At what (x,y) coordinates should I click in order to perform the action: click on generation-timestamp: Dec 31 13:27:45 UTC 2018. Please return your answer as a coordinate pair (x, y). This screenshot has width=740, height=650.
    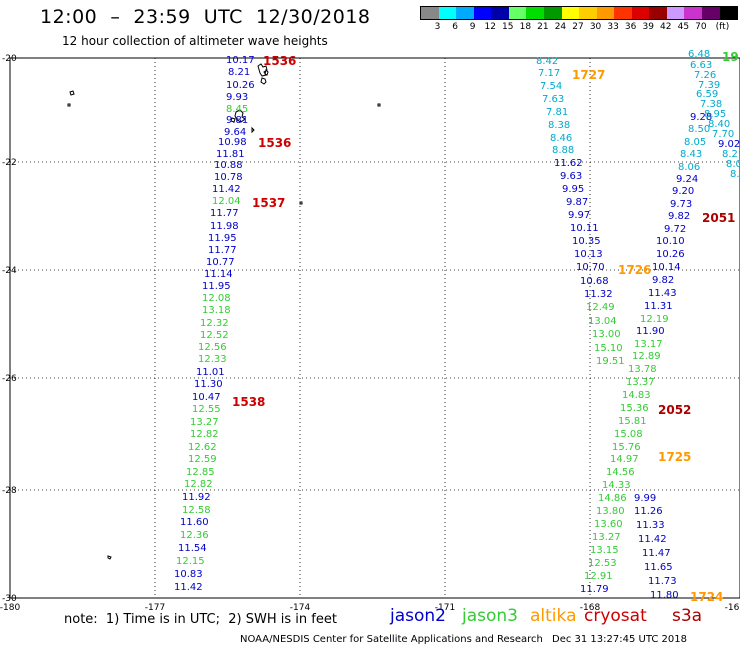
    Looking at the image, I should click on (619, 639).